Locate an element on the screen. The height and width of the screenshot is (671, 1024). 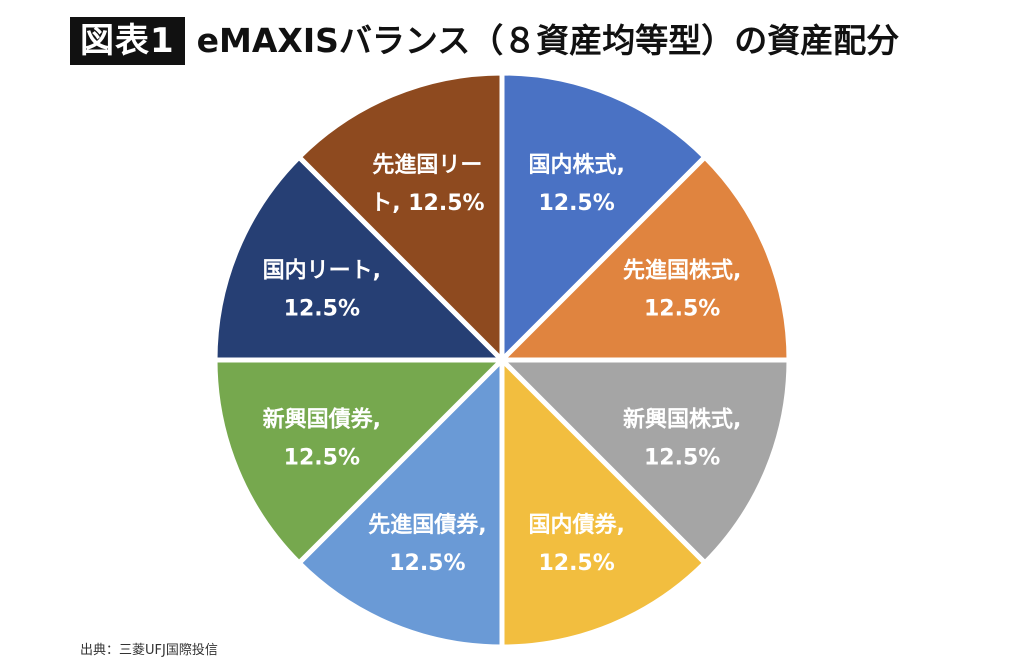
chart-header: 図表1 eMAXISバランス（８資産均等型）の資産配分 is located at coordinates (484, 41).